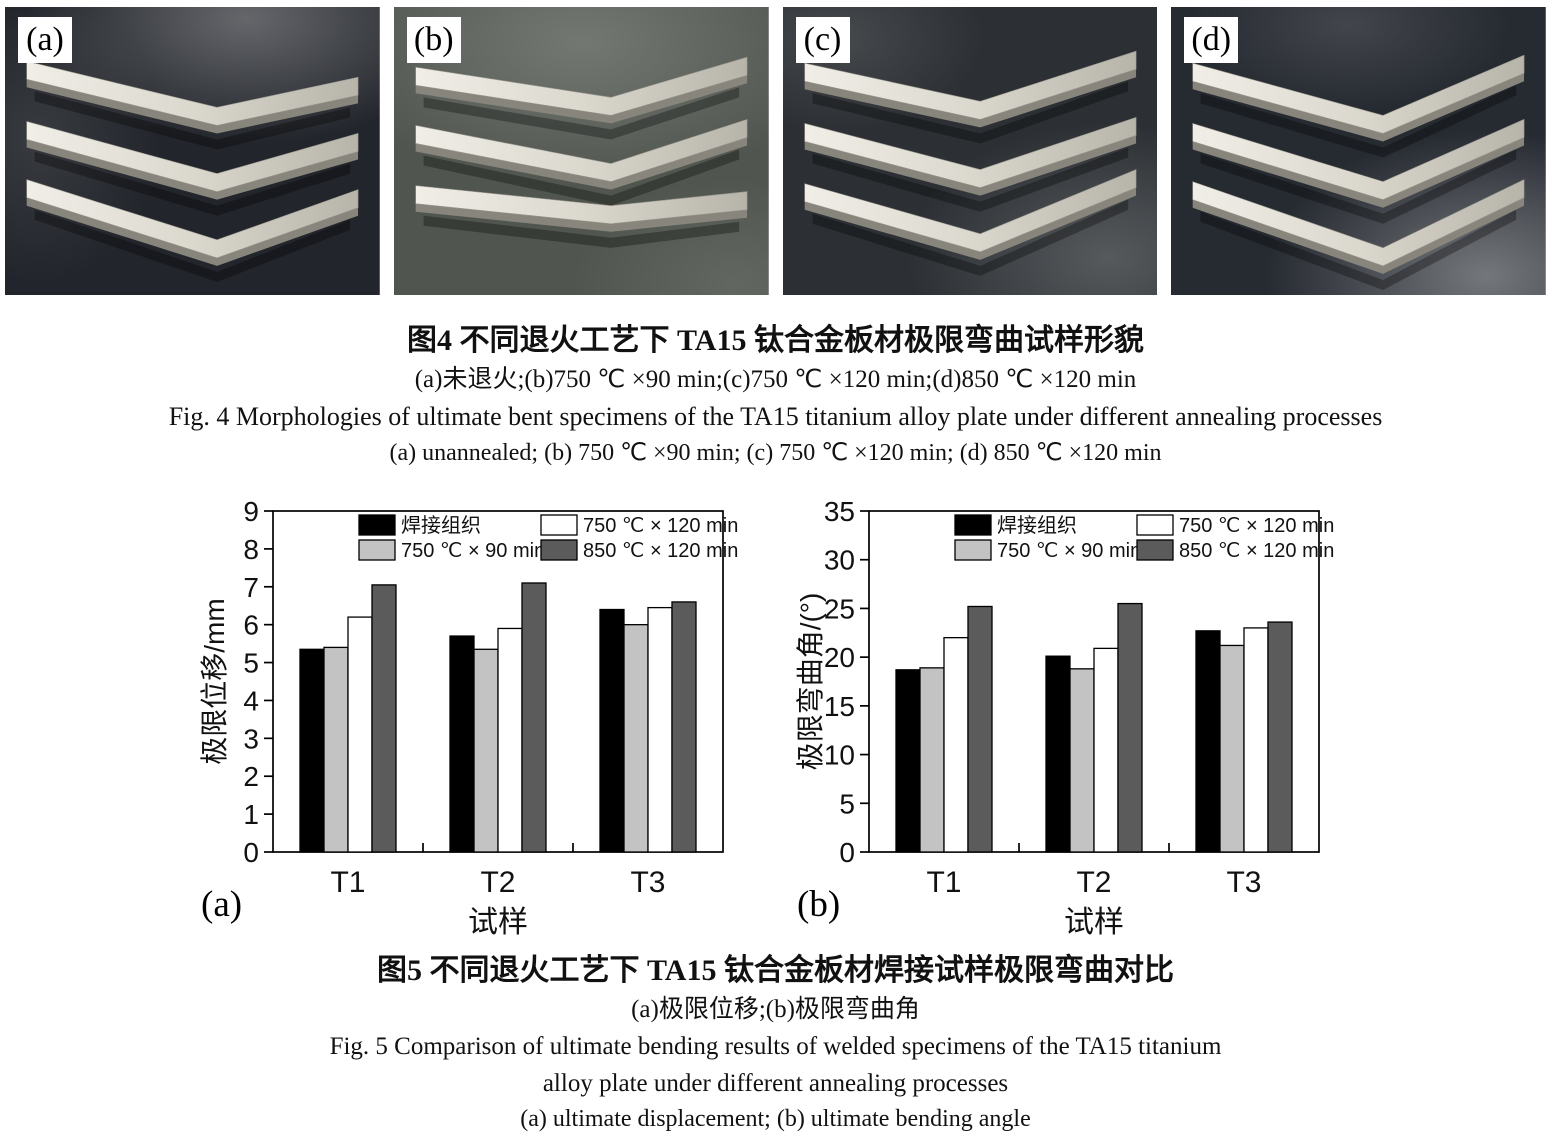 This screenshot has width=1551, height=1148. Describe the element at coordinates (822, 40) in the screenshot. I see `photo-panel-label-c: (c)` at that location.